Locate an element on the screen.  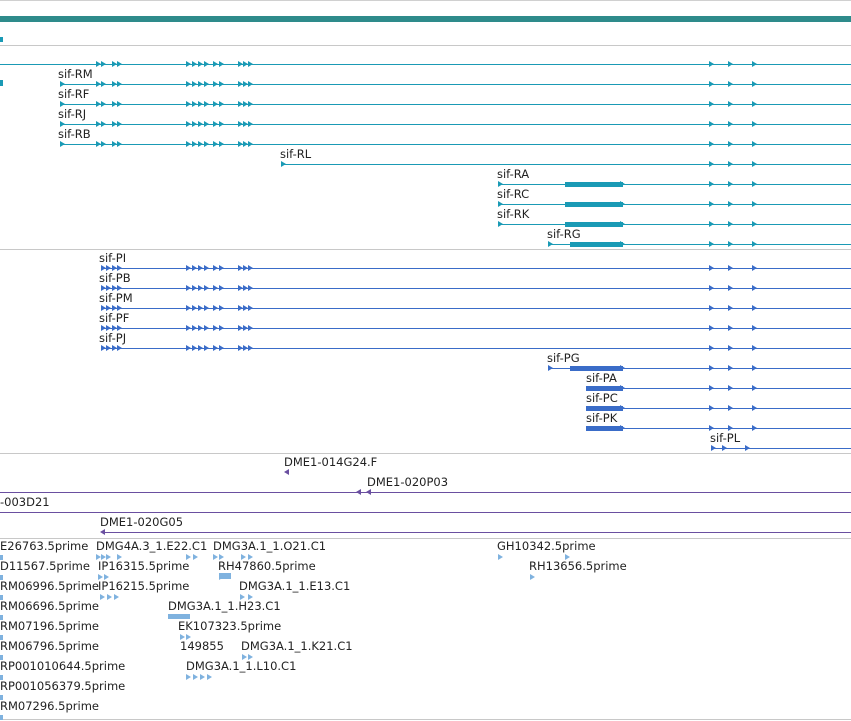
track-marker is located at coordinates (1, 39).